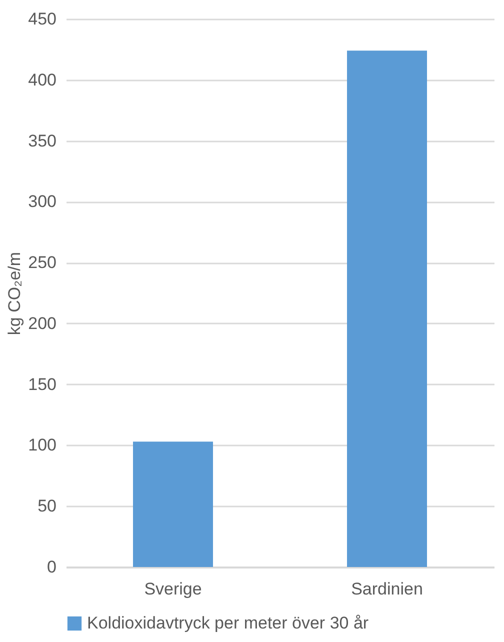  I want to click on y-tick-label: 100, so click(42, 445).